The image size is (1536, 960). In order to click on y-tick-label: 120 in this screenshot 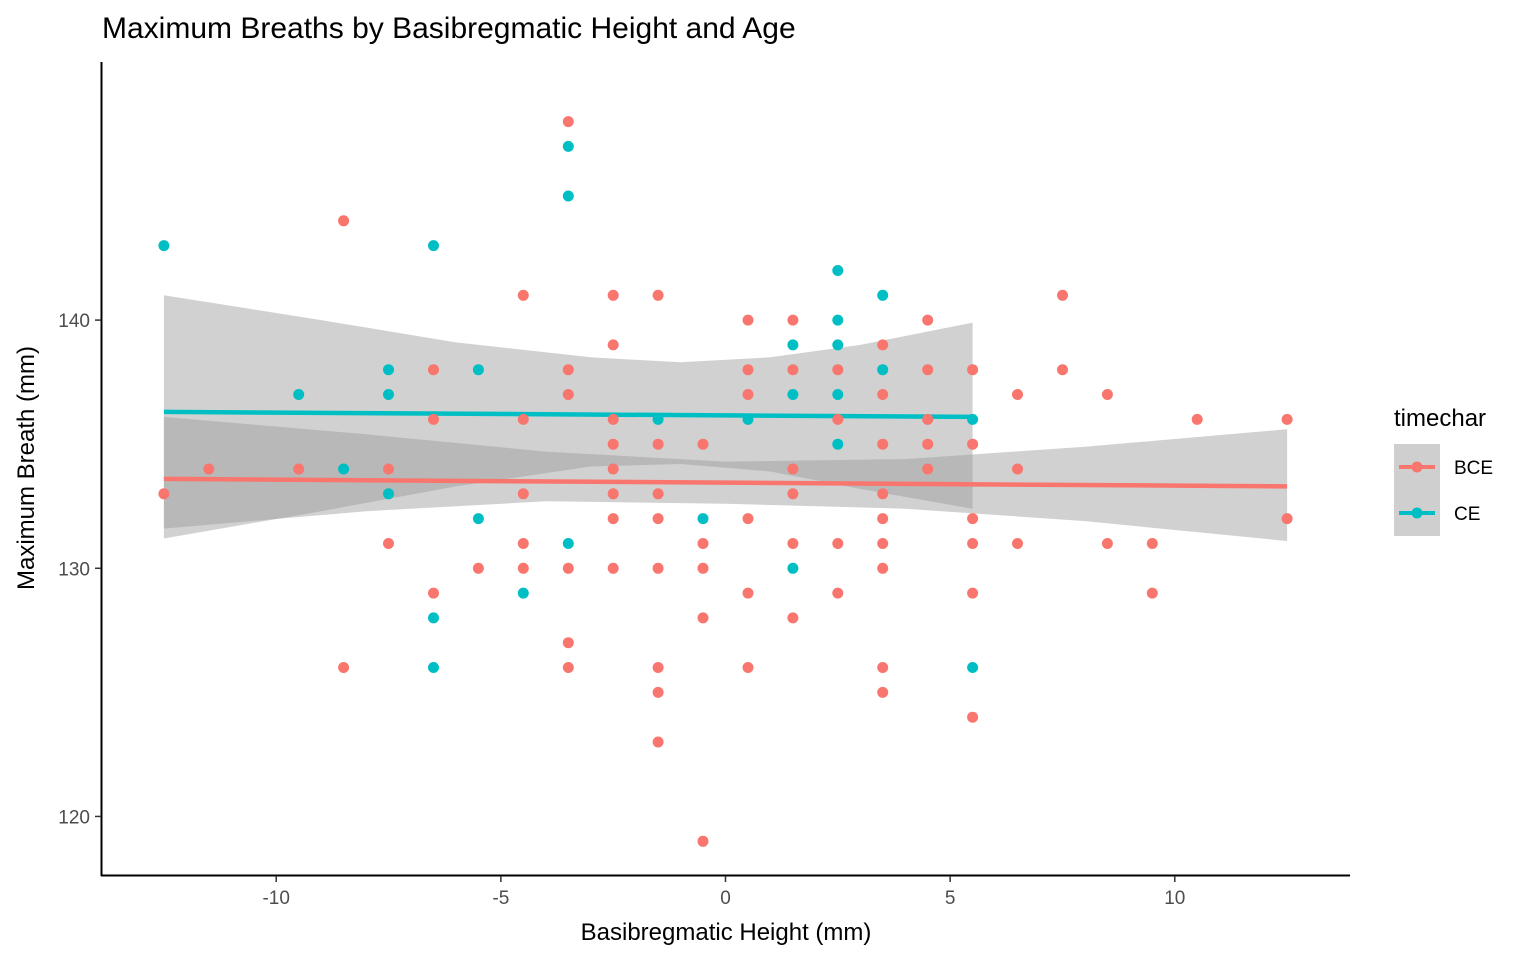, I will do `click(74, 817)`.